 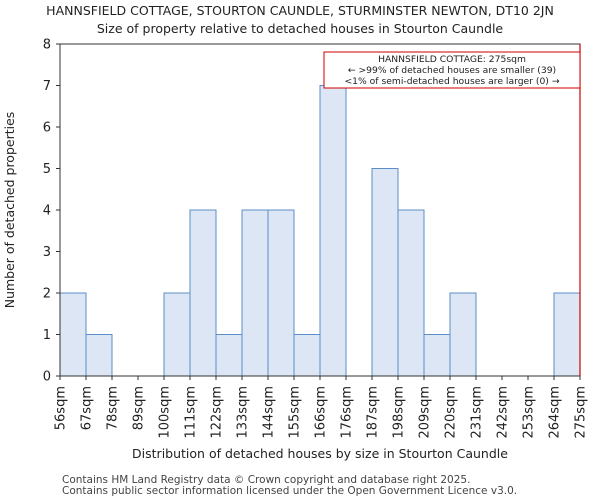 What do you see at coordinates (281, 293) in the screenshot?
I see `bar-144sqm` at bounding box center [281, 293].